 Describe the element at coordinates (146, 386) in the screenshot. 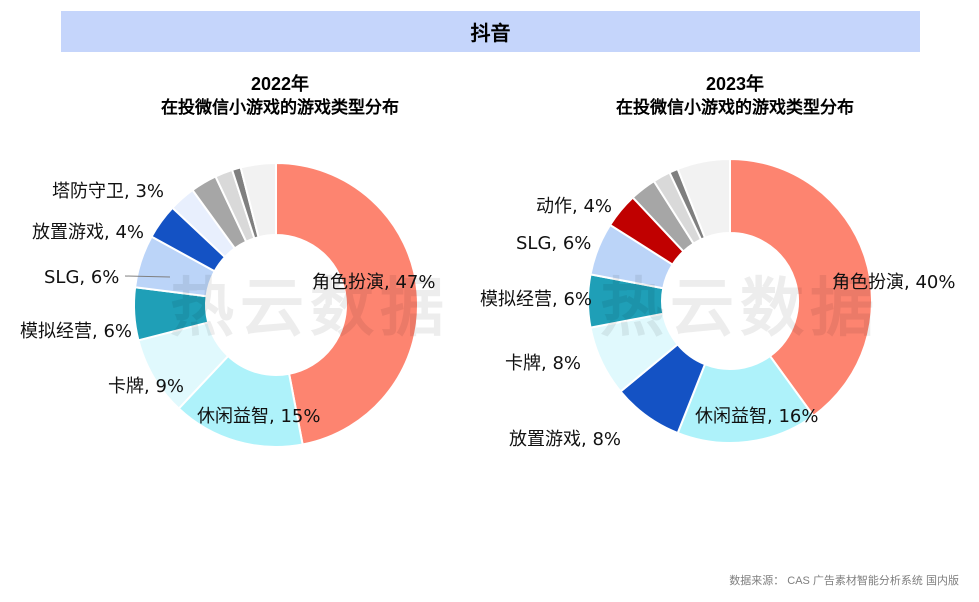

I see `slice-label: 卡牌, 9%` at that location.